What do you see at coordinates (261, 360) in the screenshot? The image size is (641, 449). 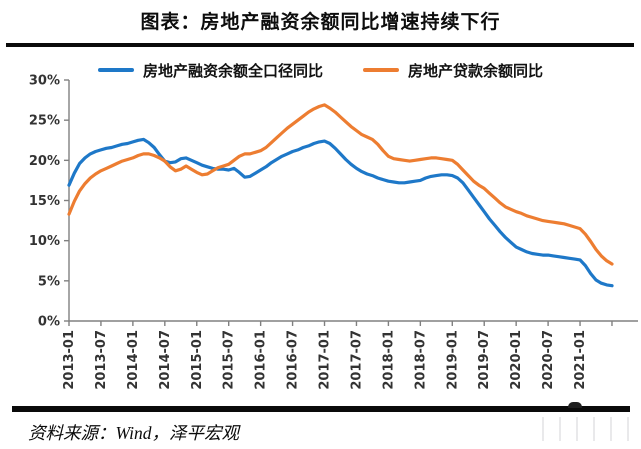 I see `x-axis-tick-label: 2016-01` at bounding box center [261, 360].